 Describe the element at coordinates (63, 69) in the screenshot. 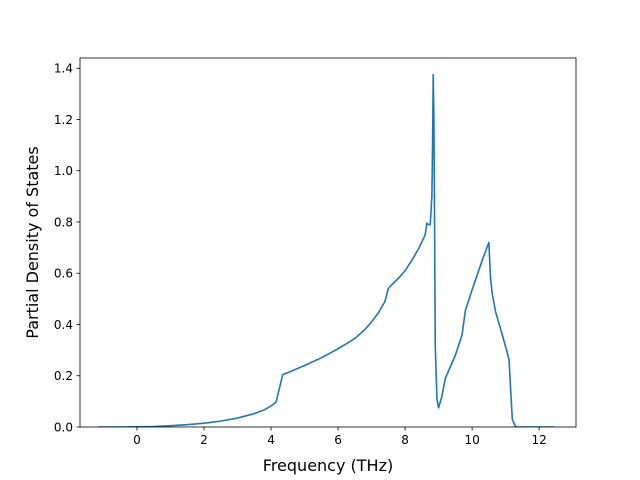

I see `y-tick-label: 1.4` at that location.